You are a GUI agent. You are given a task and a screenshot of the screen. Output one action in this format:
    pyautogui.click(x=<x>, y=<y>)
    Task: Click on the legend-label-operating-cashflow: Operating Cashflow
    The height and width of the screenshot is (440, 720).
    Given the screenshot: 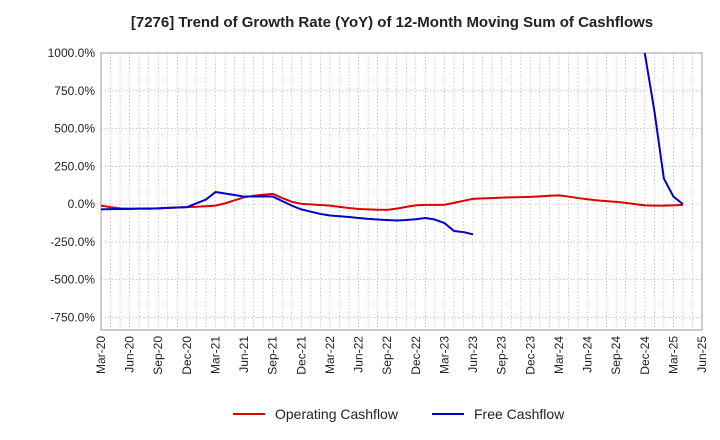 What is the action you would take?
    pyautogui.click(x=337, y=414)
    